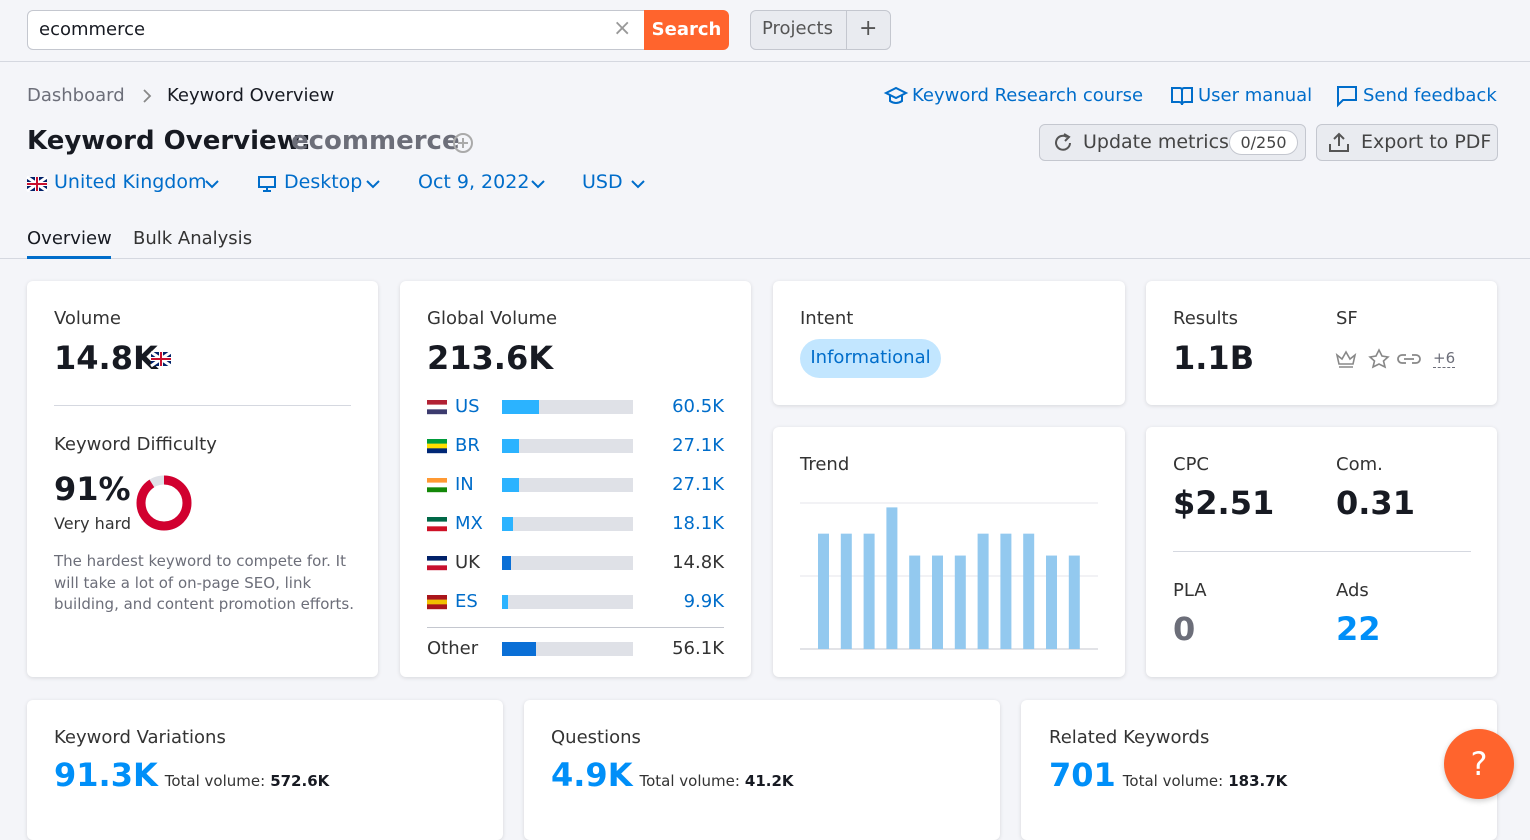 This screenshot has width=1530, height=840. I want to click on country-volume: 56.1K, so click(698, 648).